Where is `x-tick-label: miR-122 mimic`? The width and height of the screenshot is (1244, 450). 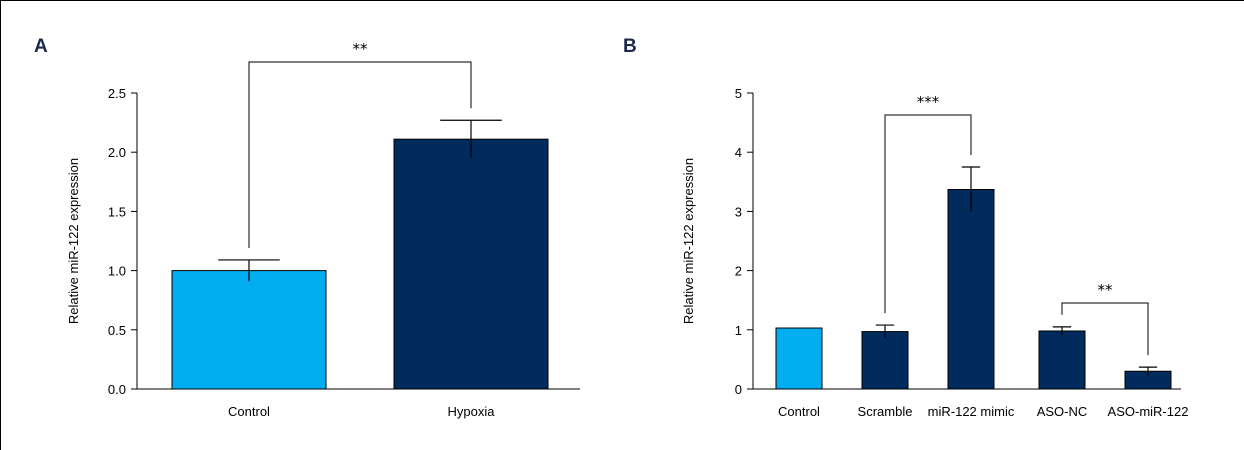
x-tick-label: miR-122 mimic is located at coordinates (971, 411).